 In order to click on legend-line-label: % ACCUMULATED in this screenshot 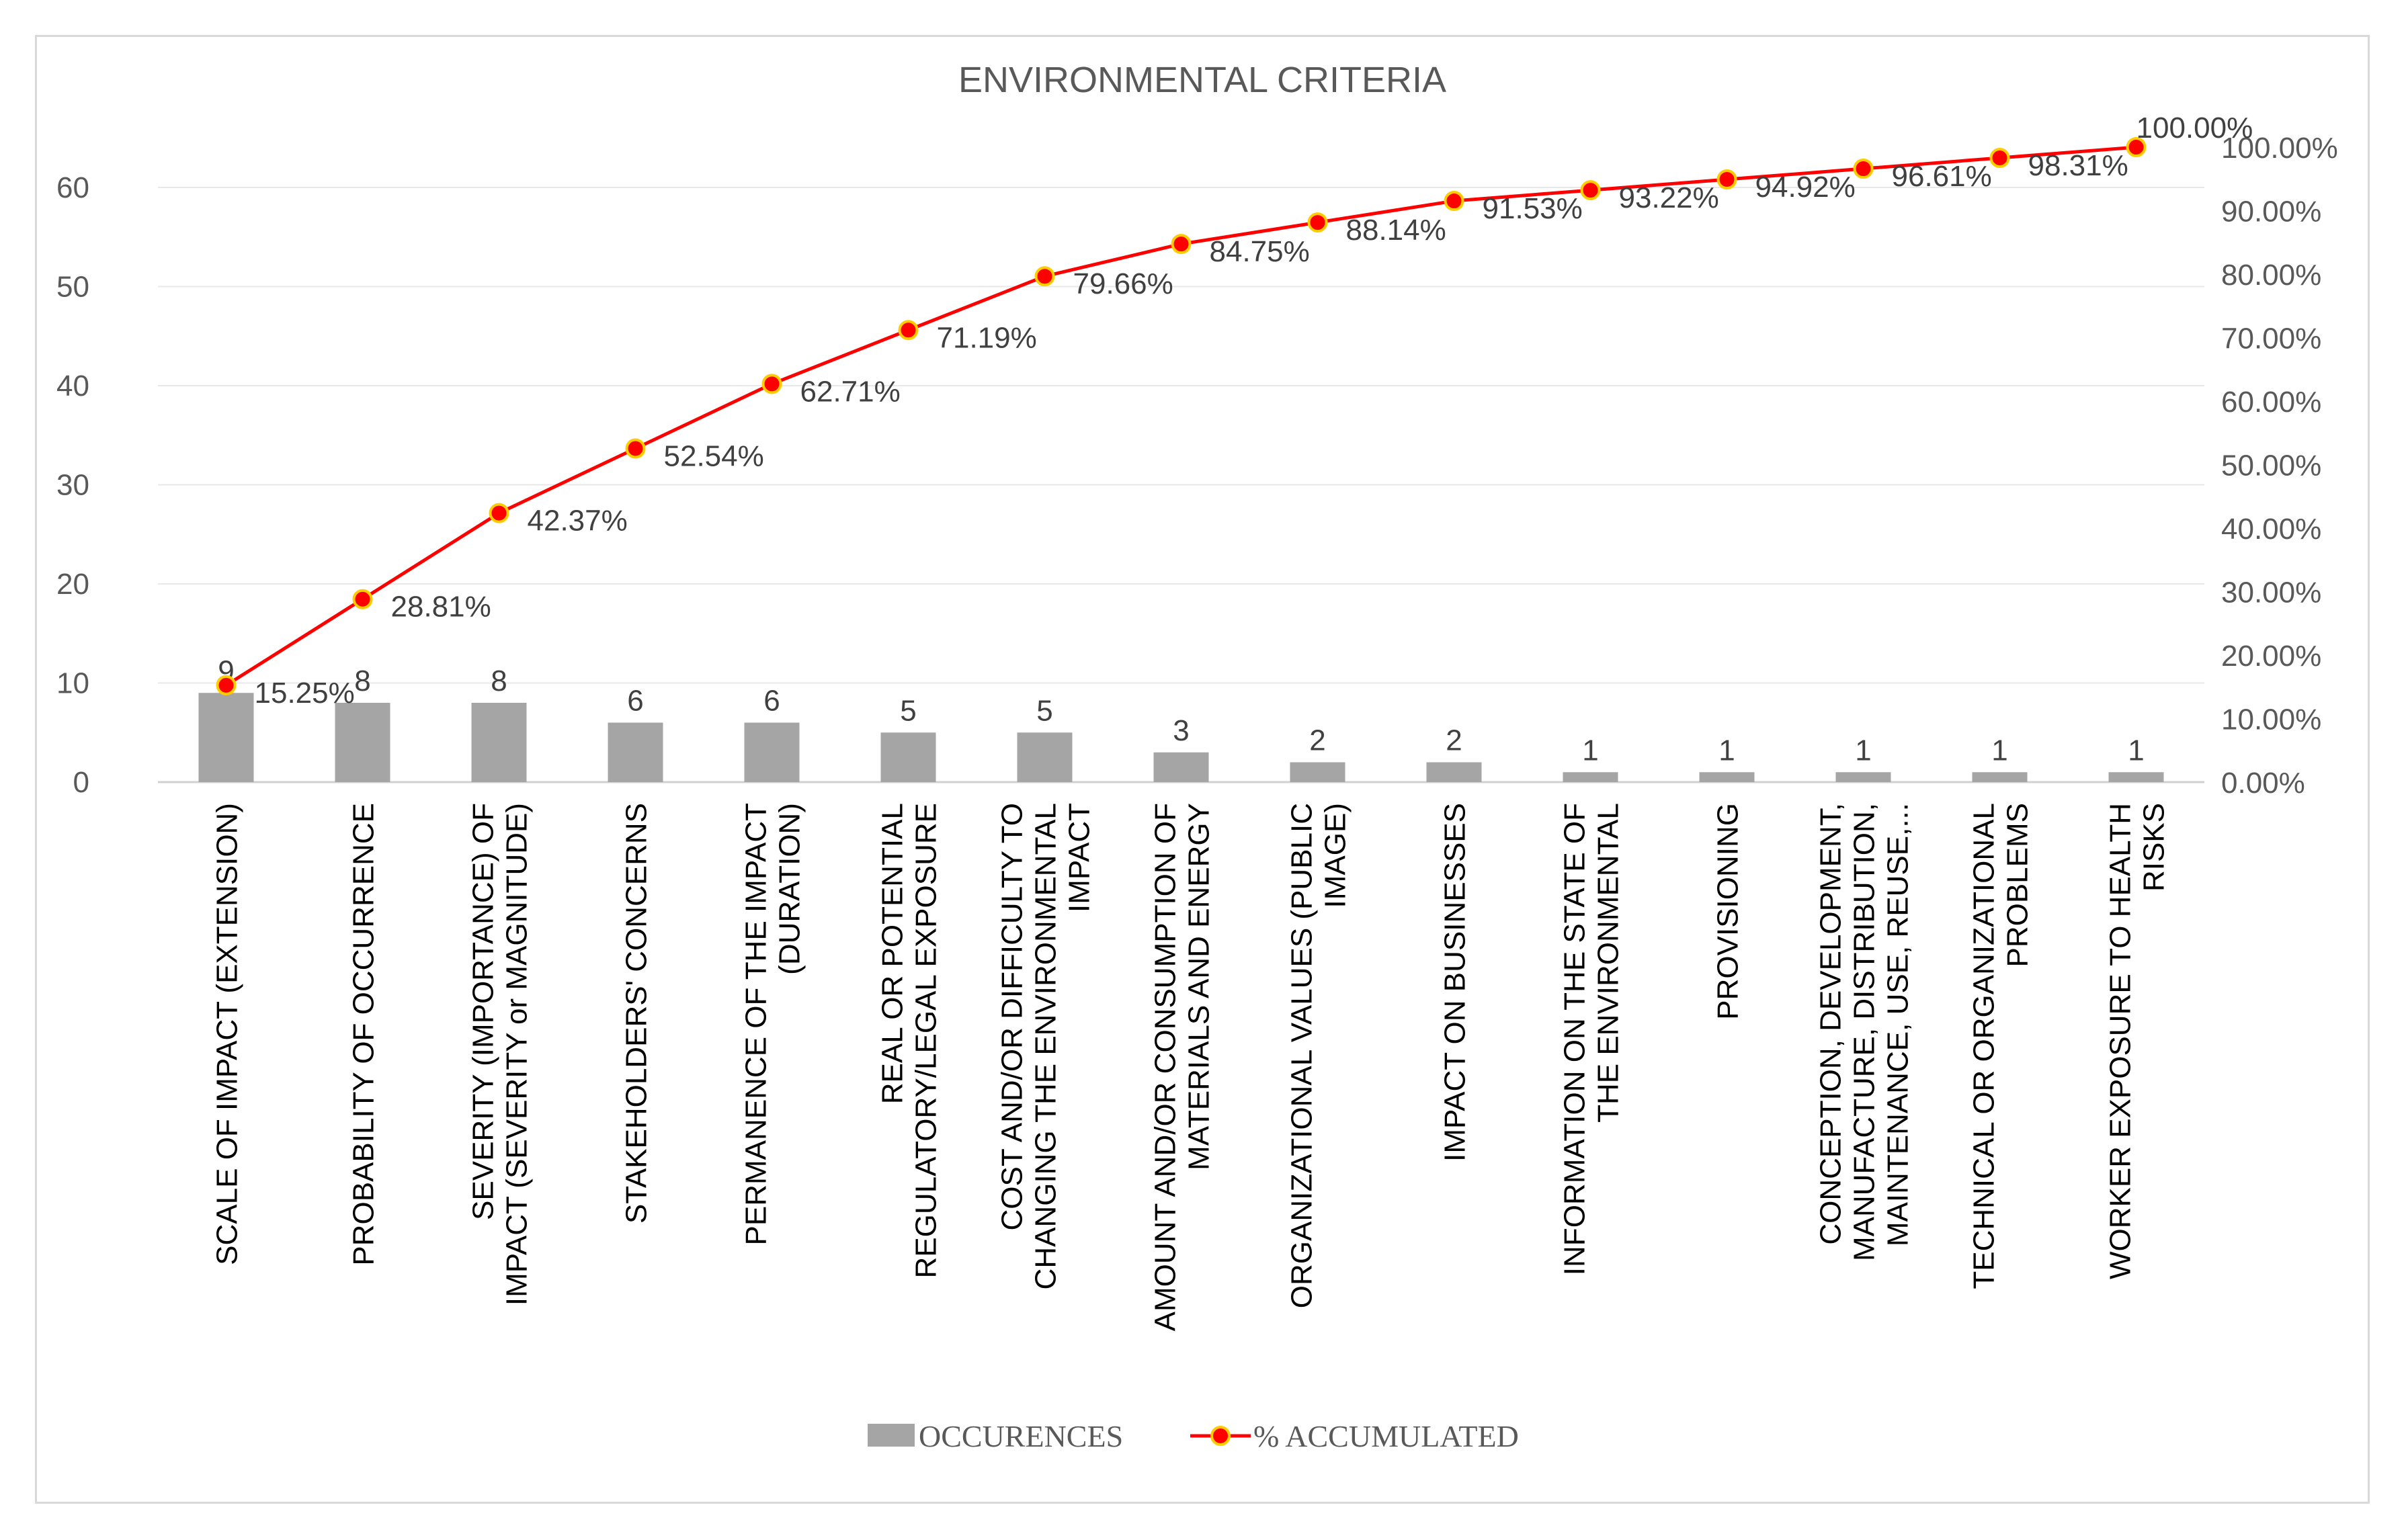, I will do `click(1386, 1436)`.